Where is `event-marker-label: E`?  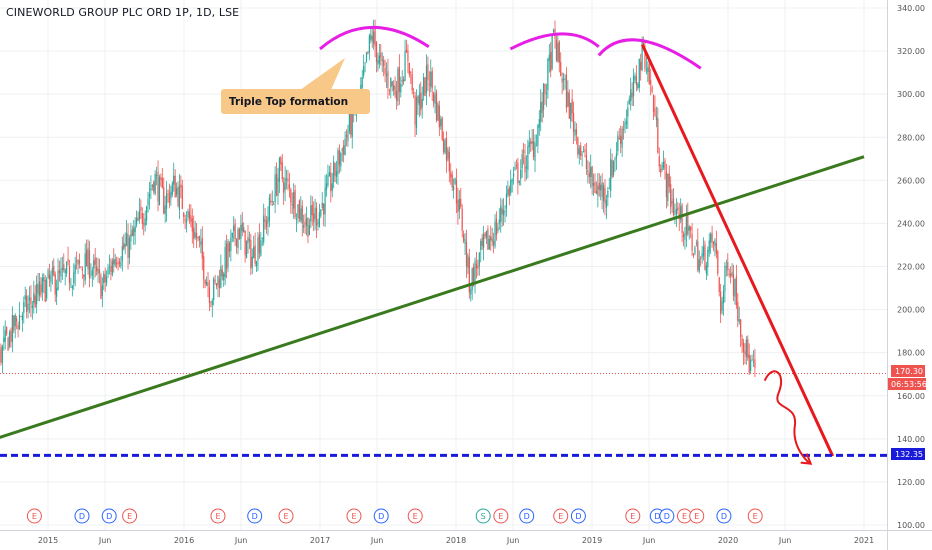 event-marker-label: E is located at coordinates (129, 516).